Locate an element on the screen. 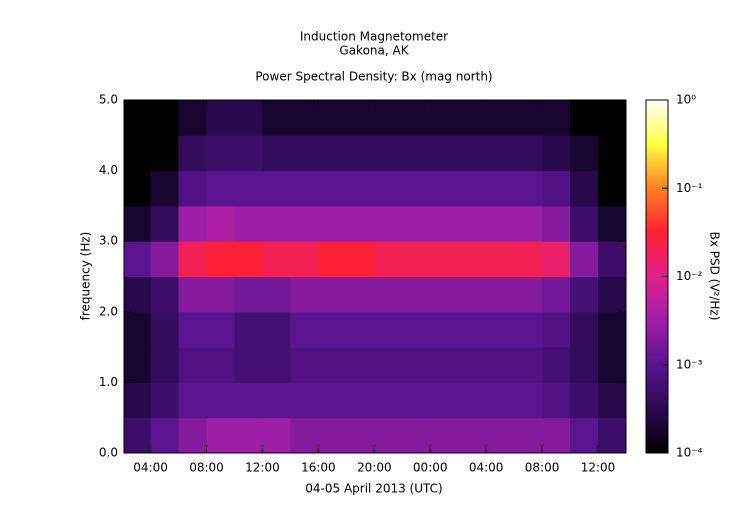  x-tick-label: 16:00 is located at coordinates (318, 468).